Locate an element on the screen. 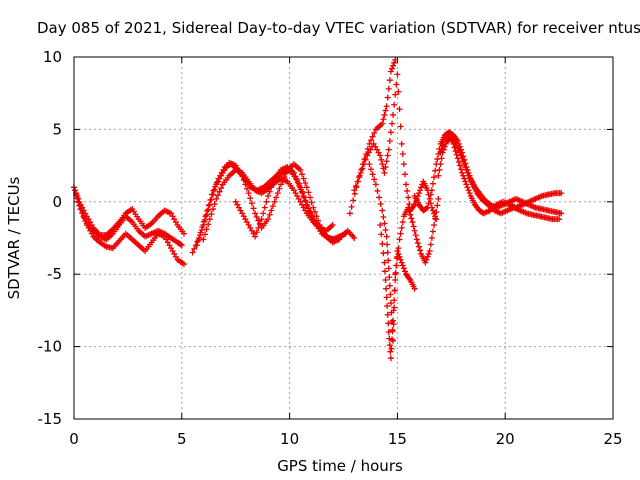 The height and width of the screenshot is (480, 640). y-tick-label: 10 is located at coordinates (52, 57).